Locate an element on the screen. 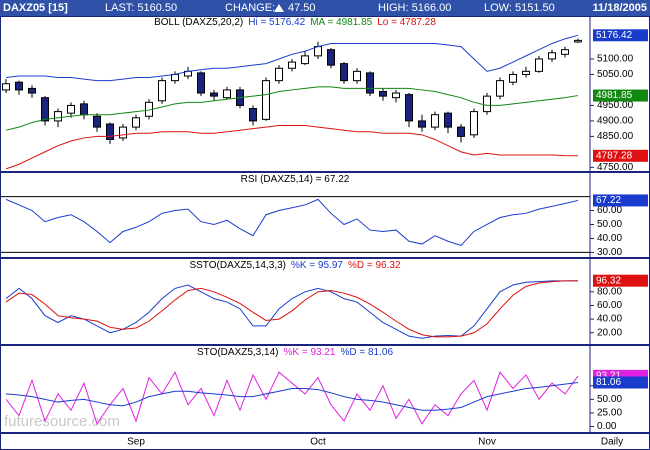  panel-title: STO(DAXZ5,3,14) %K = 93.21 %D = 81.06 is located at coordinates (295, 352).